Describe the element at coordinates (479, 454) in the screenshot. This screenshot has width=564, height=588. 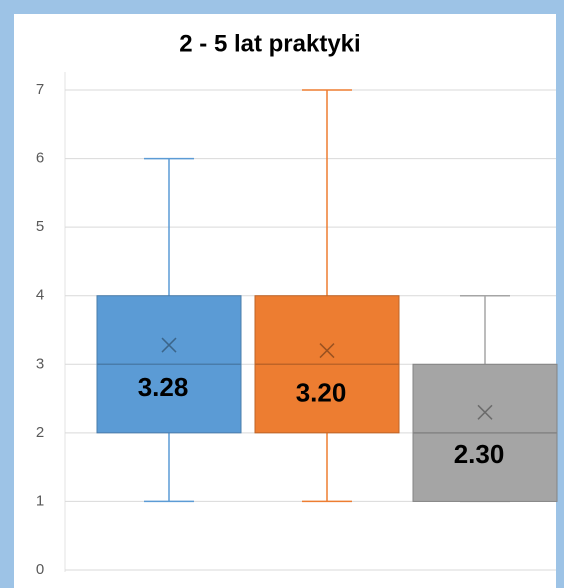
I see `data-label: 2.30` at that location.